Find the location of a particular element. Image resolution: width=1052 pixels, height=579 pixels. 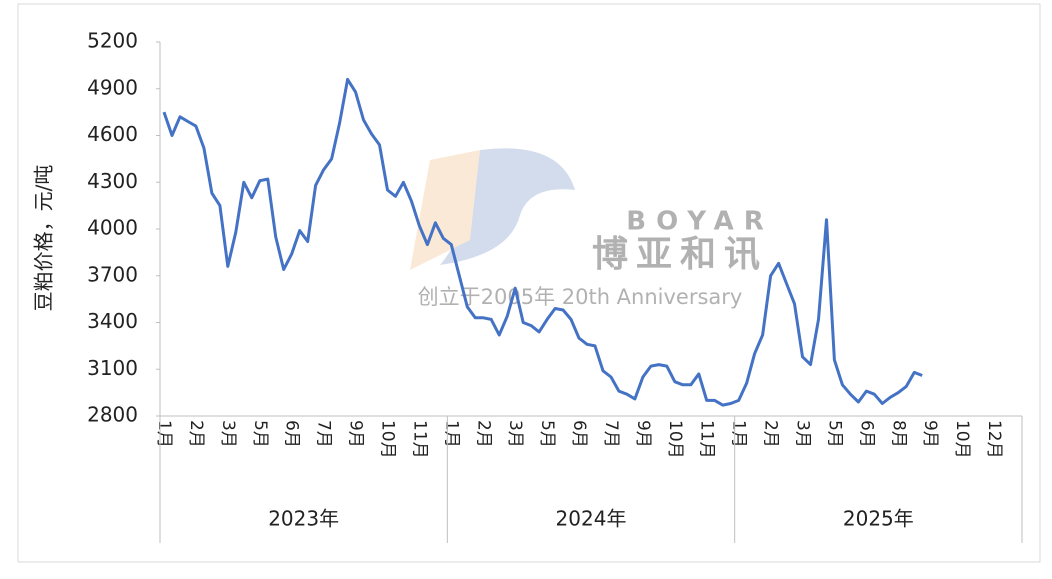

x-tick-label: 12月 is located at coordinates (994, 439).